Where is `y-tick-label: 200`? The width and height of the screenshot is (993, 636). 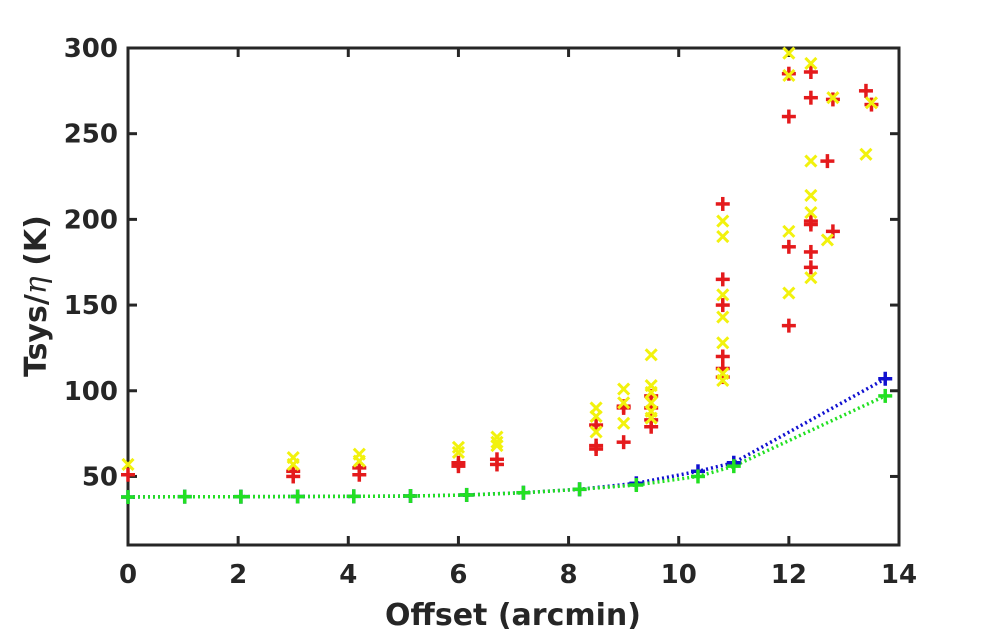
y-tick-label: 200 is located at coordinates (91, 220).